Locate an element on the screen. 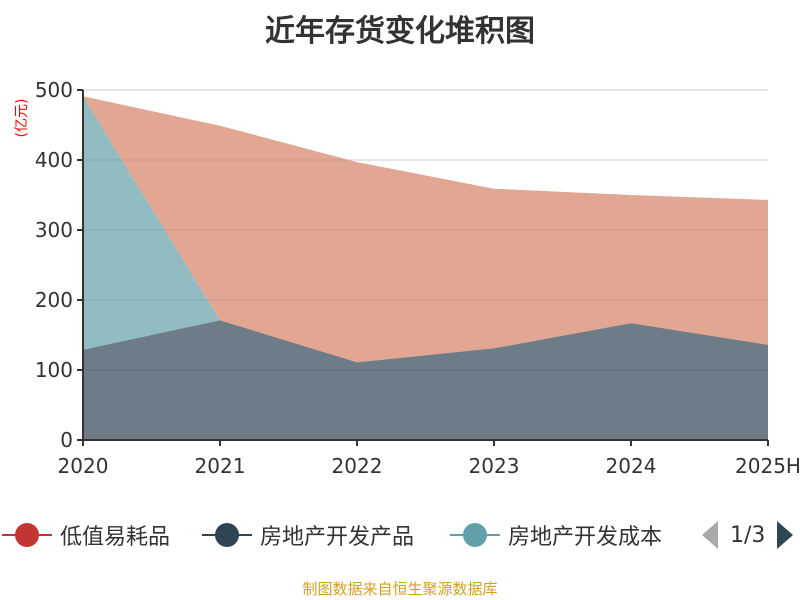 This screenshot has height=600, width=800. legend-item-2: 房地产开发成本 is located at coordinates (556, 535).